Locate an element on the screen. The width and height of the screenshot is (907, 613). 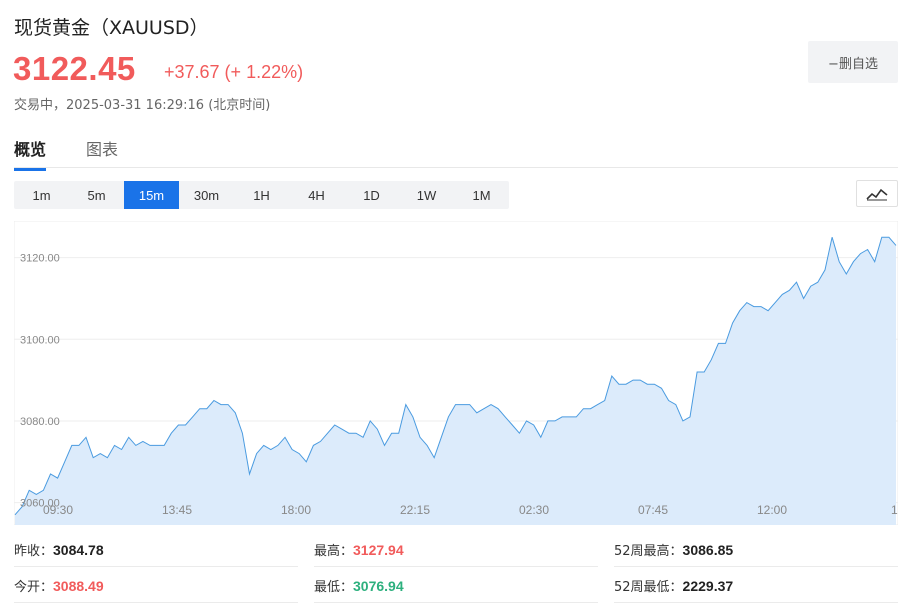
tab-overview: 概览 is located at coordinates (30, 153).